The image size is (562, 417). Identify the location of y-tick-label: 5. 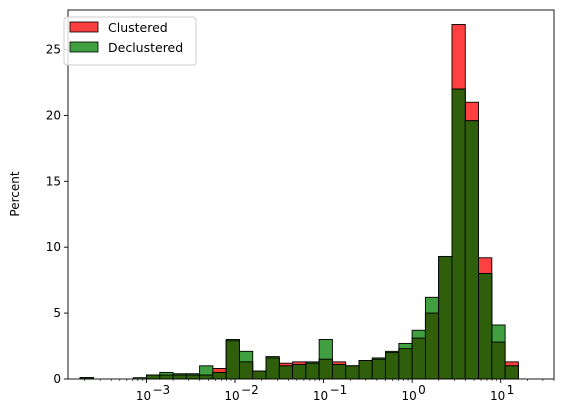
(57, 313).